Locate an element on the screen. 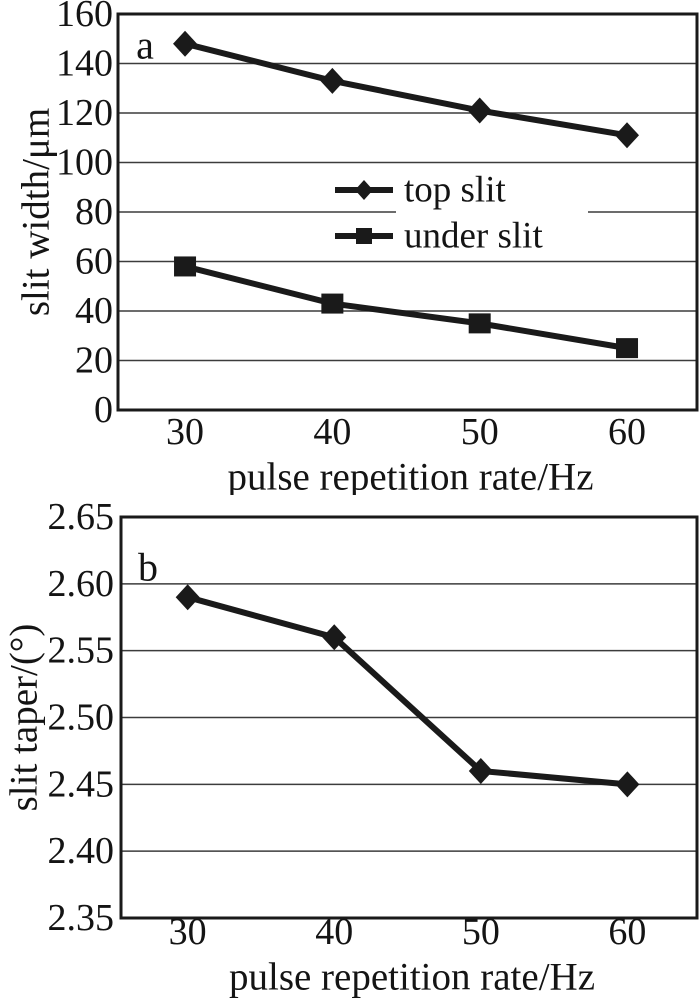 The image size is (700, 1002). series-slit-taper is located at coordinates (407, 691).